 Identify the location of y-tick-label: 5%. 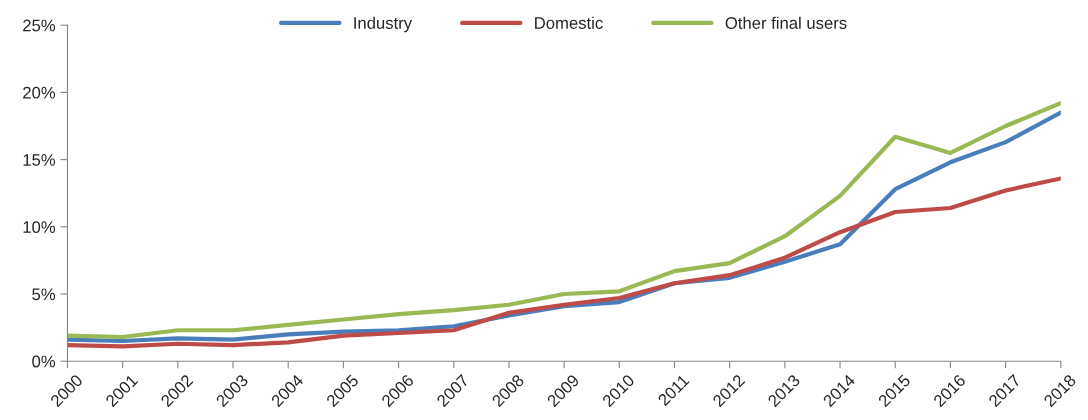
(44, 294).